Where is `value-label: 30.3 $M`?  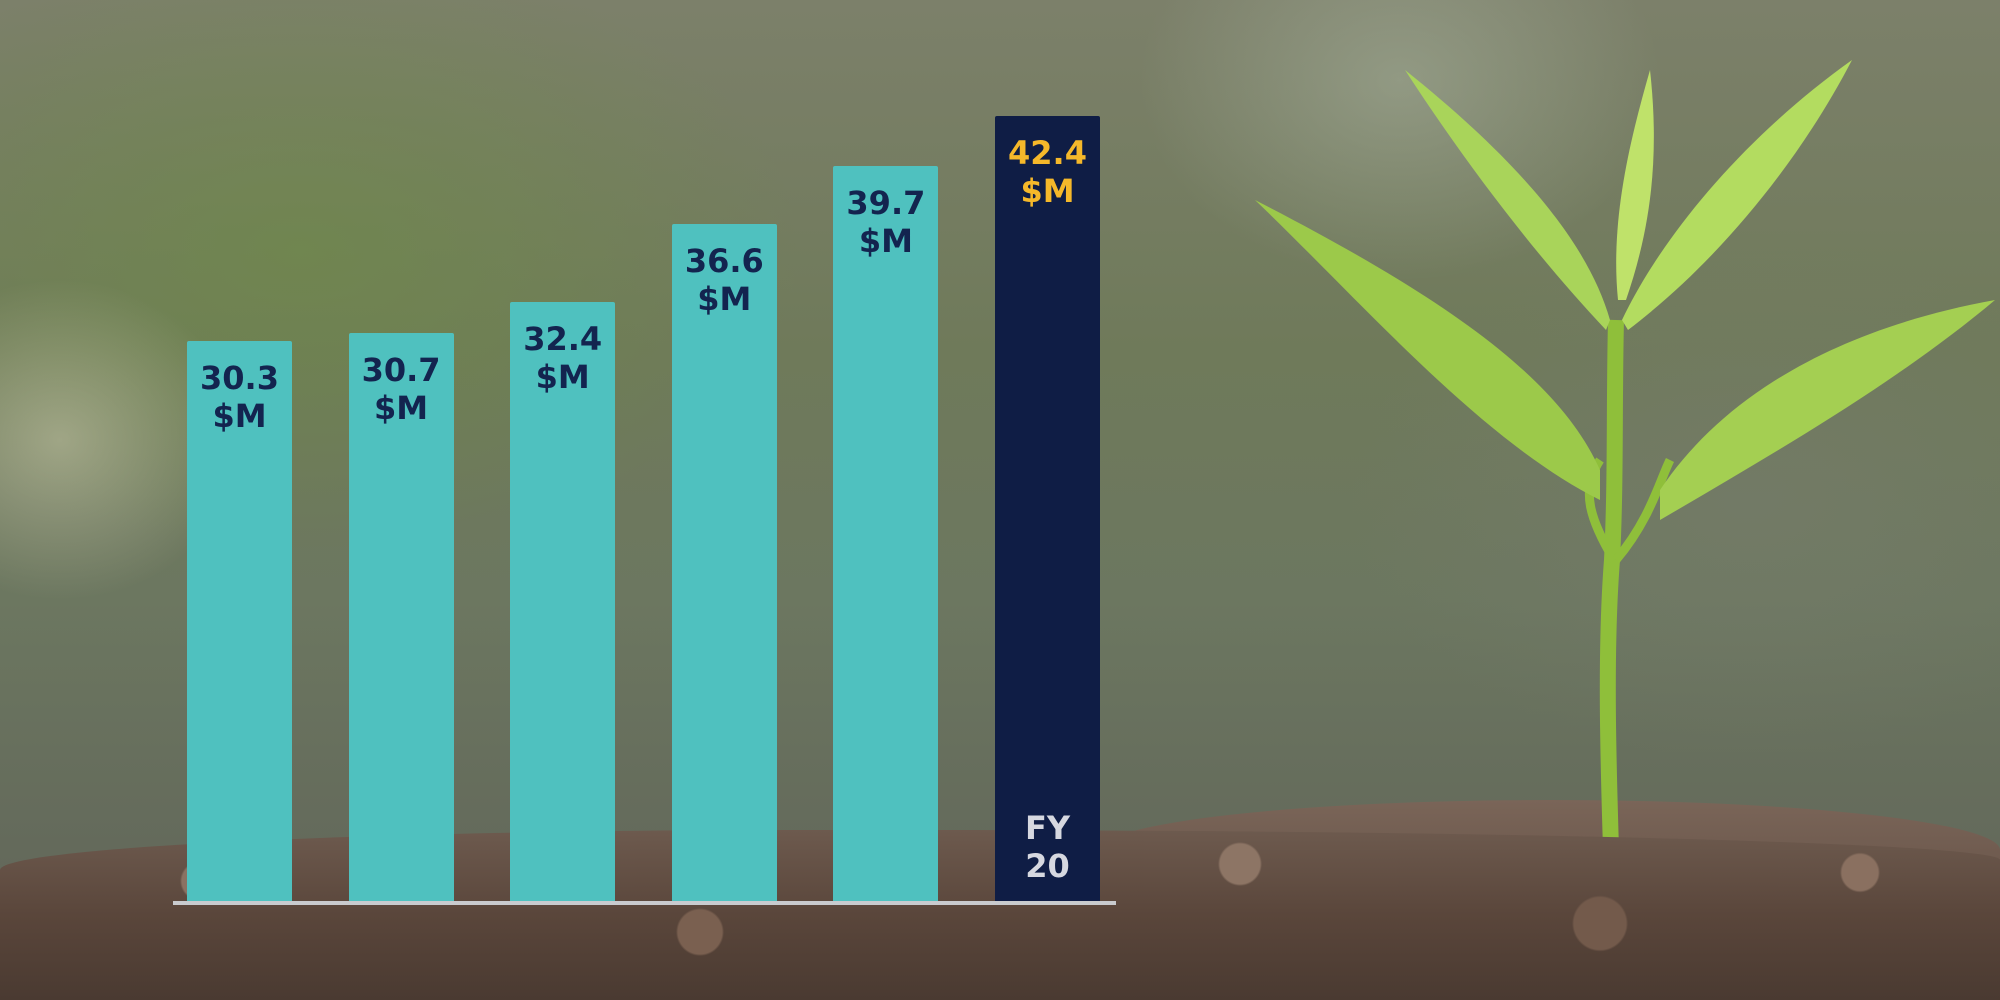 value-label: 30.3 $M is located at coordinates (239, 396).